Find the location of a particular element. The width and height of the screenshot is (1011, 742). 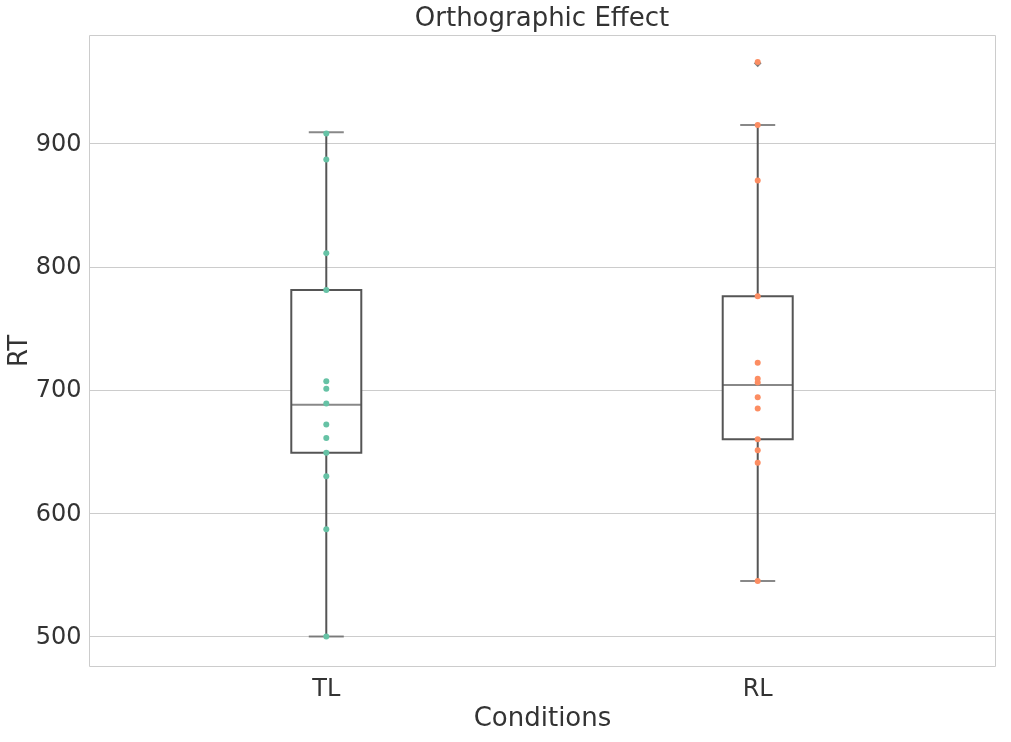

chart-title: Orthographic Effect is located at coordinates (542, 17).